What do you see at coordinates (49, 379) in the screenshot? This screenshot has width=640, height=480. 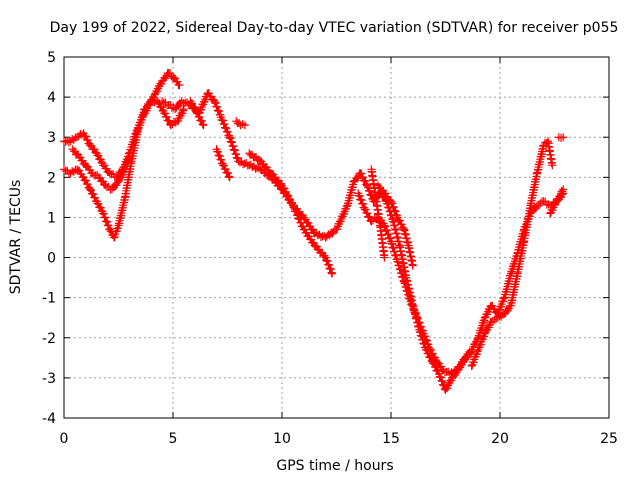 I see `y-tick-label: -3` at bounding box center [49, 379].